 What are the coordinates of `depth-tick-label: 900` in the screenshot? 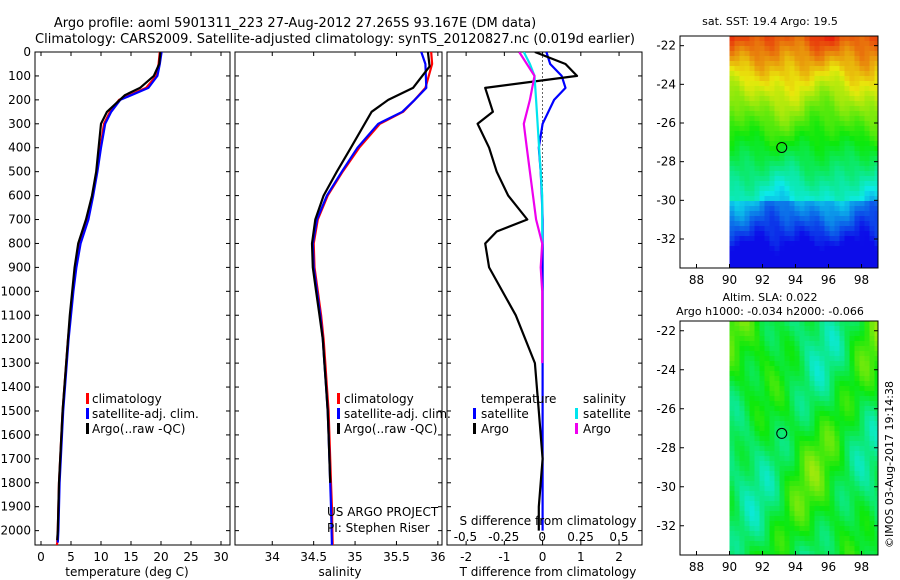 It's located at (19, 267).